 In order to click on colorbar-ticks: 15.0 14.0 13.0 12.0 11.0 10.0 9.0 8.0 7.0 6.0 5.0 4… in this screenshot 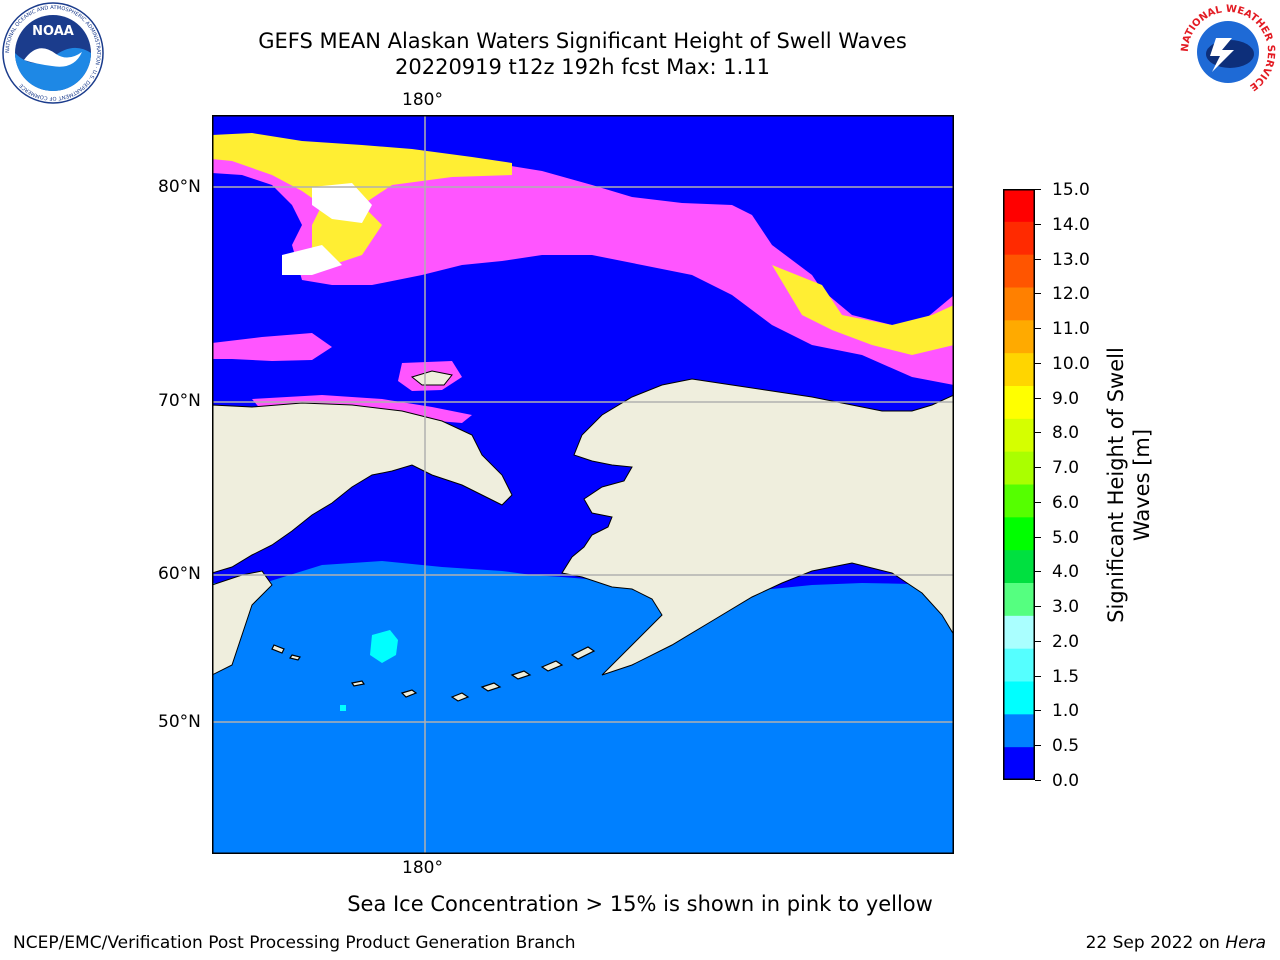, I will do `click(1065, 485)`.